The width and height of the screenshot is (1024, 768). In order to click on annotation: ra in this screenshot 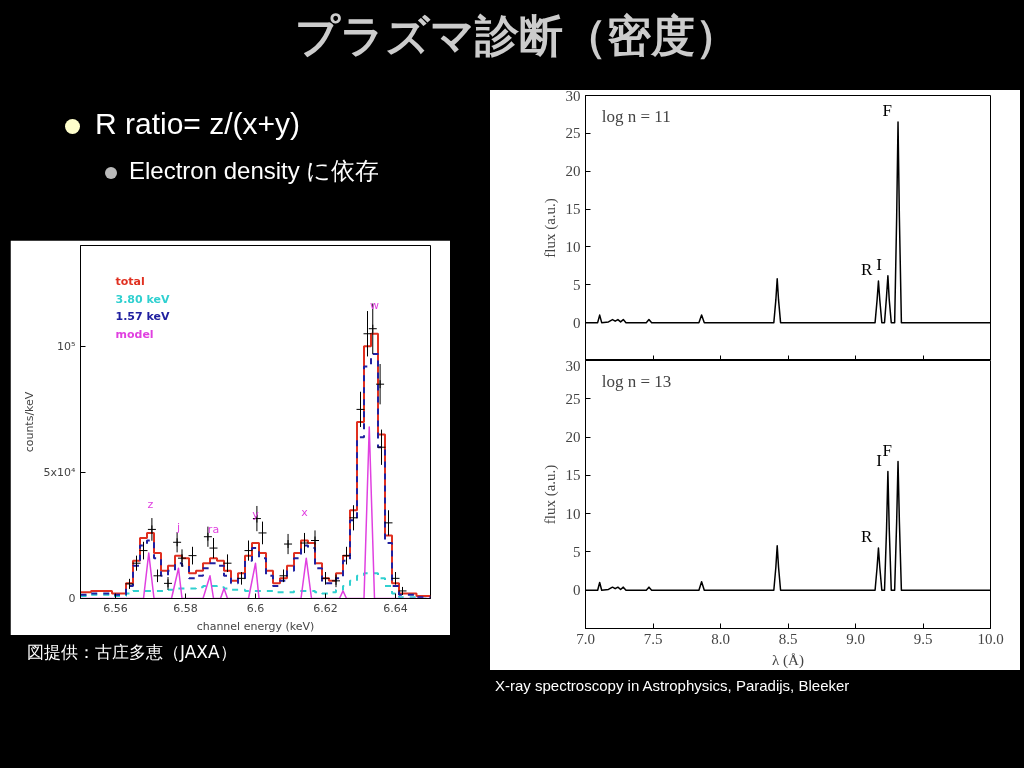, I will do `click(213, 530)`.